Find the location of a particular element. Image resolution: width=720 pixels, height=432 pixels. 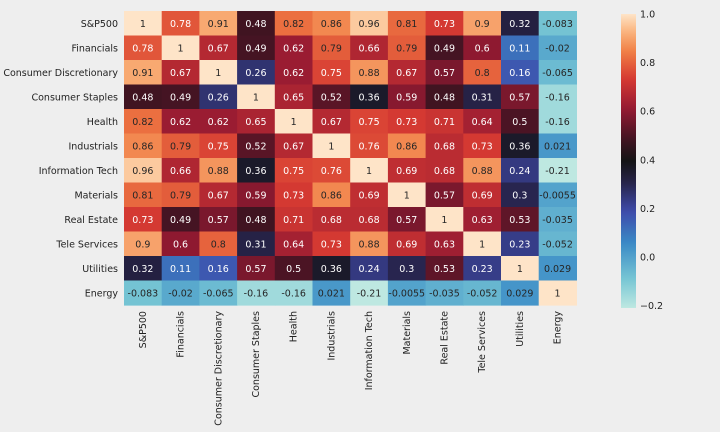

cell-value-label: 0.68 is located at coordinates (444, 146).